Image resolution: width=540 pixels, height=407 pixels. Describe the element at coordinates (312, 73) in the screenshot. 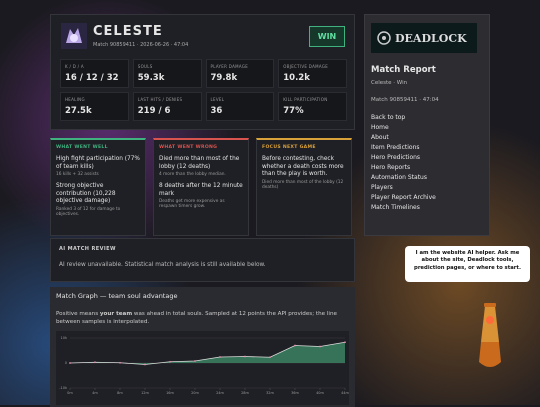

I see `stat-tile: OBJECTIVE DAMAGE 10.2k` at that location.